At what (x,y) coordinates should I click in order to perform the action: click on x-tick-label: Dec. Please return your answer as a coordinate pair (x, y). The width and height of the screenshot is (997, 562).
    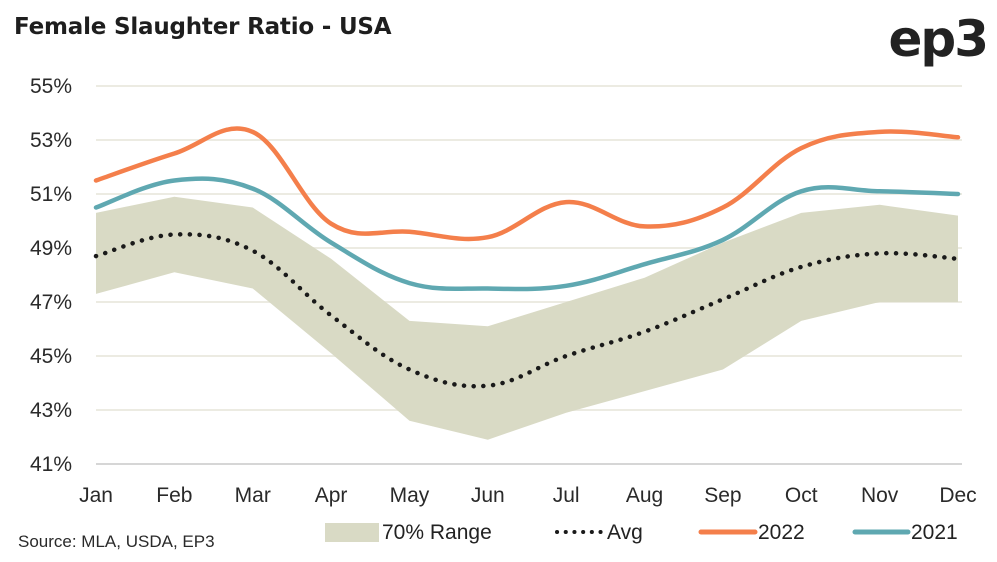
    Looking at the image, I should click on (957, 495).